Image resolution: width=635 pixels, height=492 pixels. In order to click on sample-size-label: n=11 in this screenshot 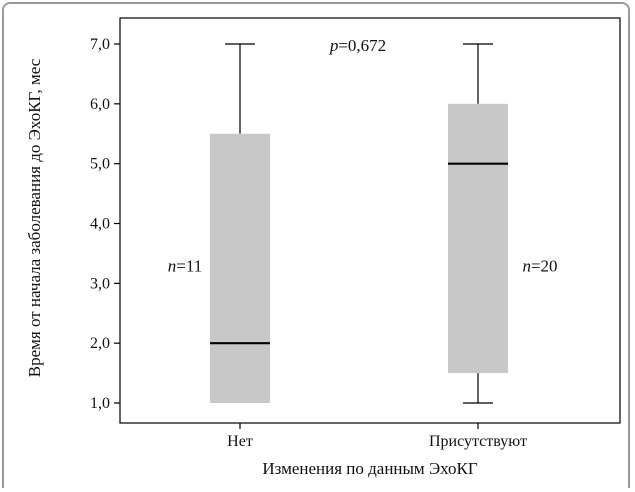, I will do `click(185, 265)`.